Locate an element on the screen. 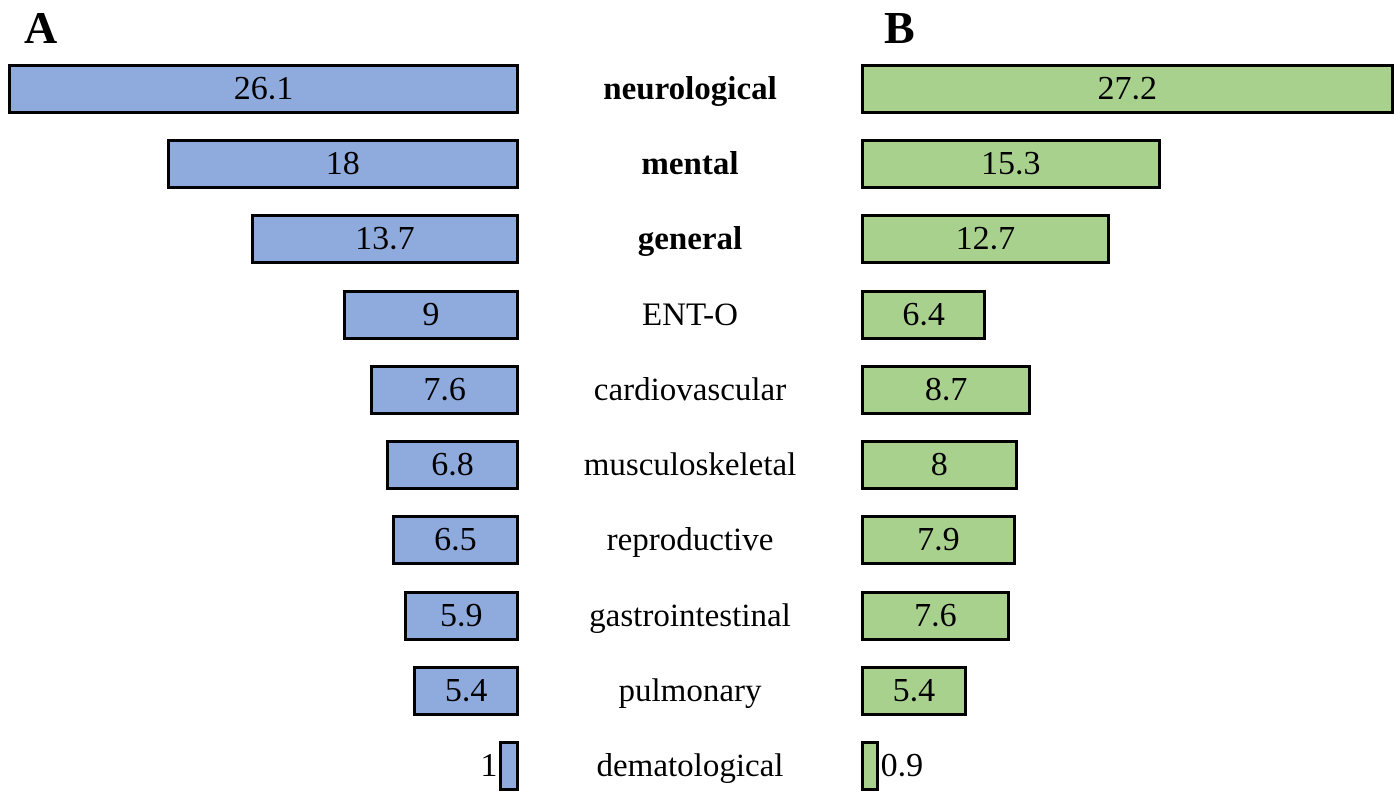 This screenshot has height=796, width=1400. panel-b-cell: 8.7 is located at coordinates (1130, 389).